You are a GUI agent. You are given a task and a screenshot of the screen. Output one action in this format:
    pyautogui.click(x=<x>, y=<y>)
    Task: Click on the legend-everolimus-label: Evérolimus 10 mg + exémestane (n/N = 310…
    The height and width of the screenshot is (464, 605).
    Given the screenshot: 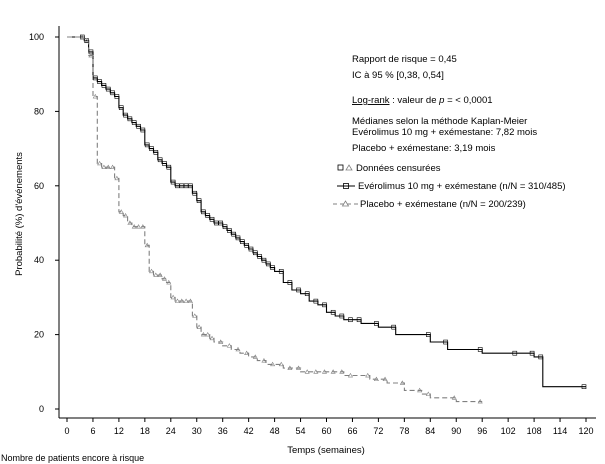 What is the action you would take?
    pyautogui.click(x=462, y=186)
    